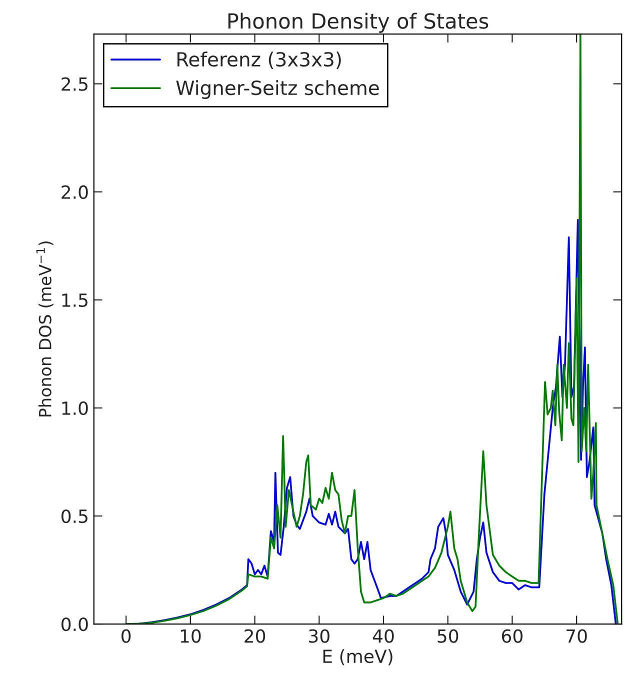 The width and height of the screenshot is (626, 682). I want to click on x-tick-label: 10, so click(190, 636).